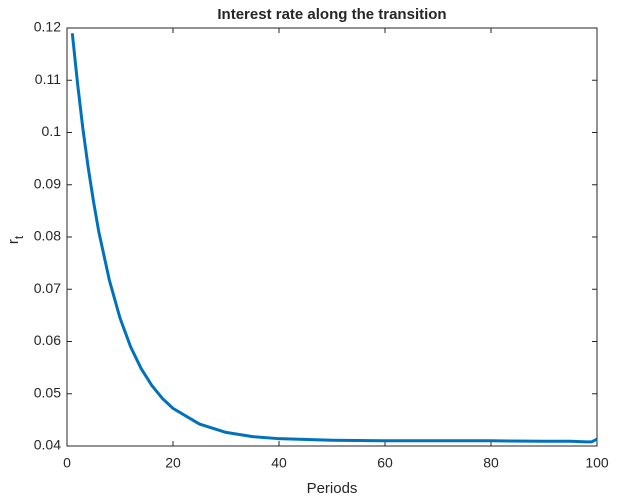 This screenshot has width=629, height=500. I want to click on x-tick-label: 0, so click(67, 463).